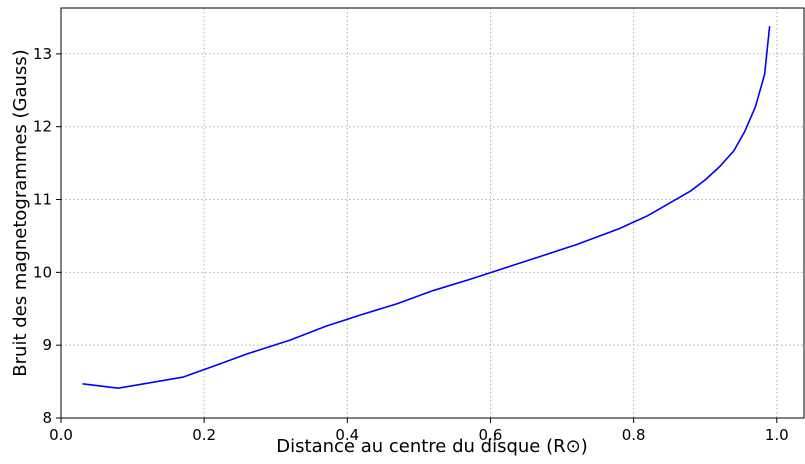  What do you see at coordinates (42, 54) in the screenshot?
I see `y-tick-label: 13` at bounding box center [42, 54].